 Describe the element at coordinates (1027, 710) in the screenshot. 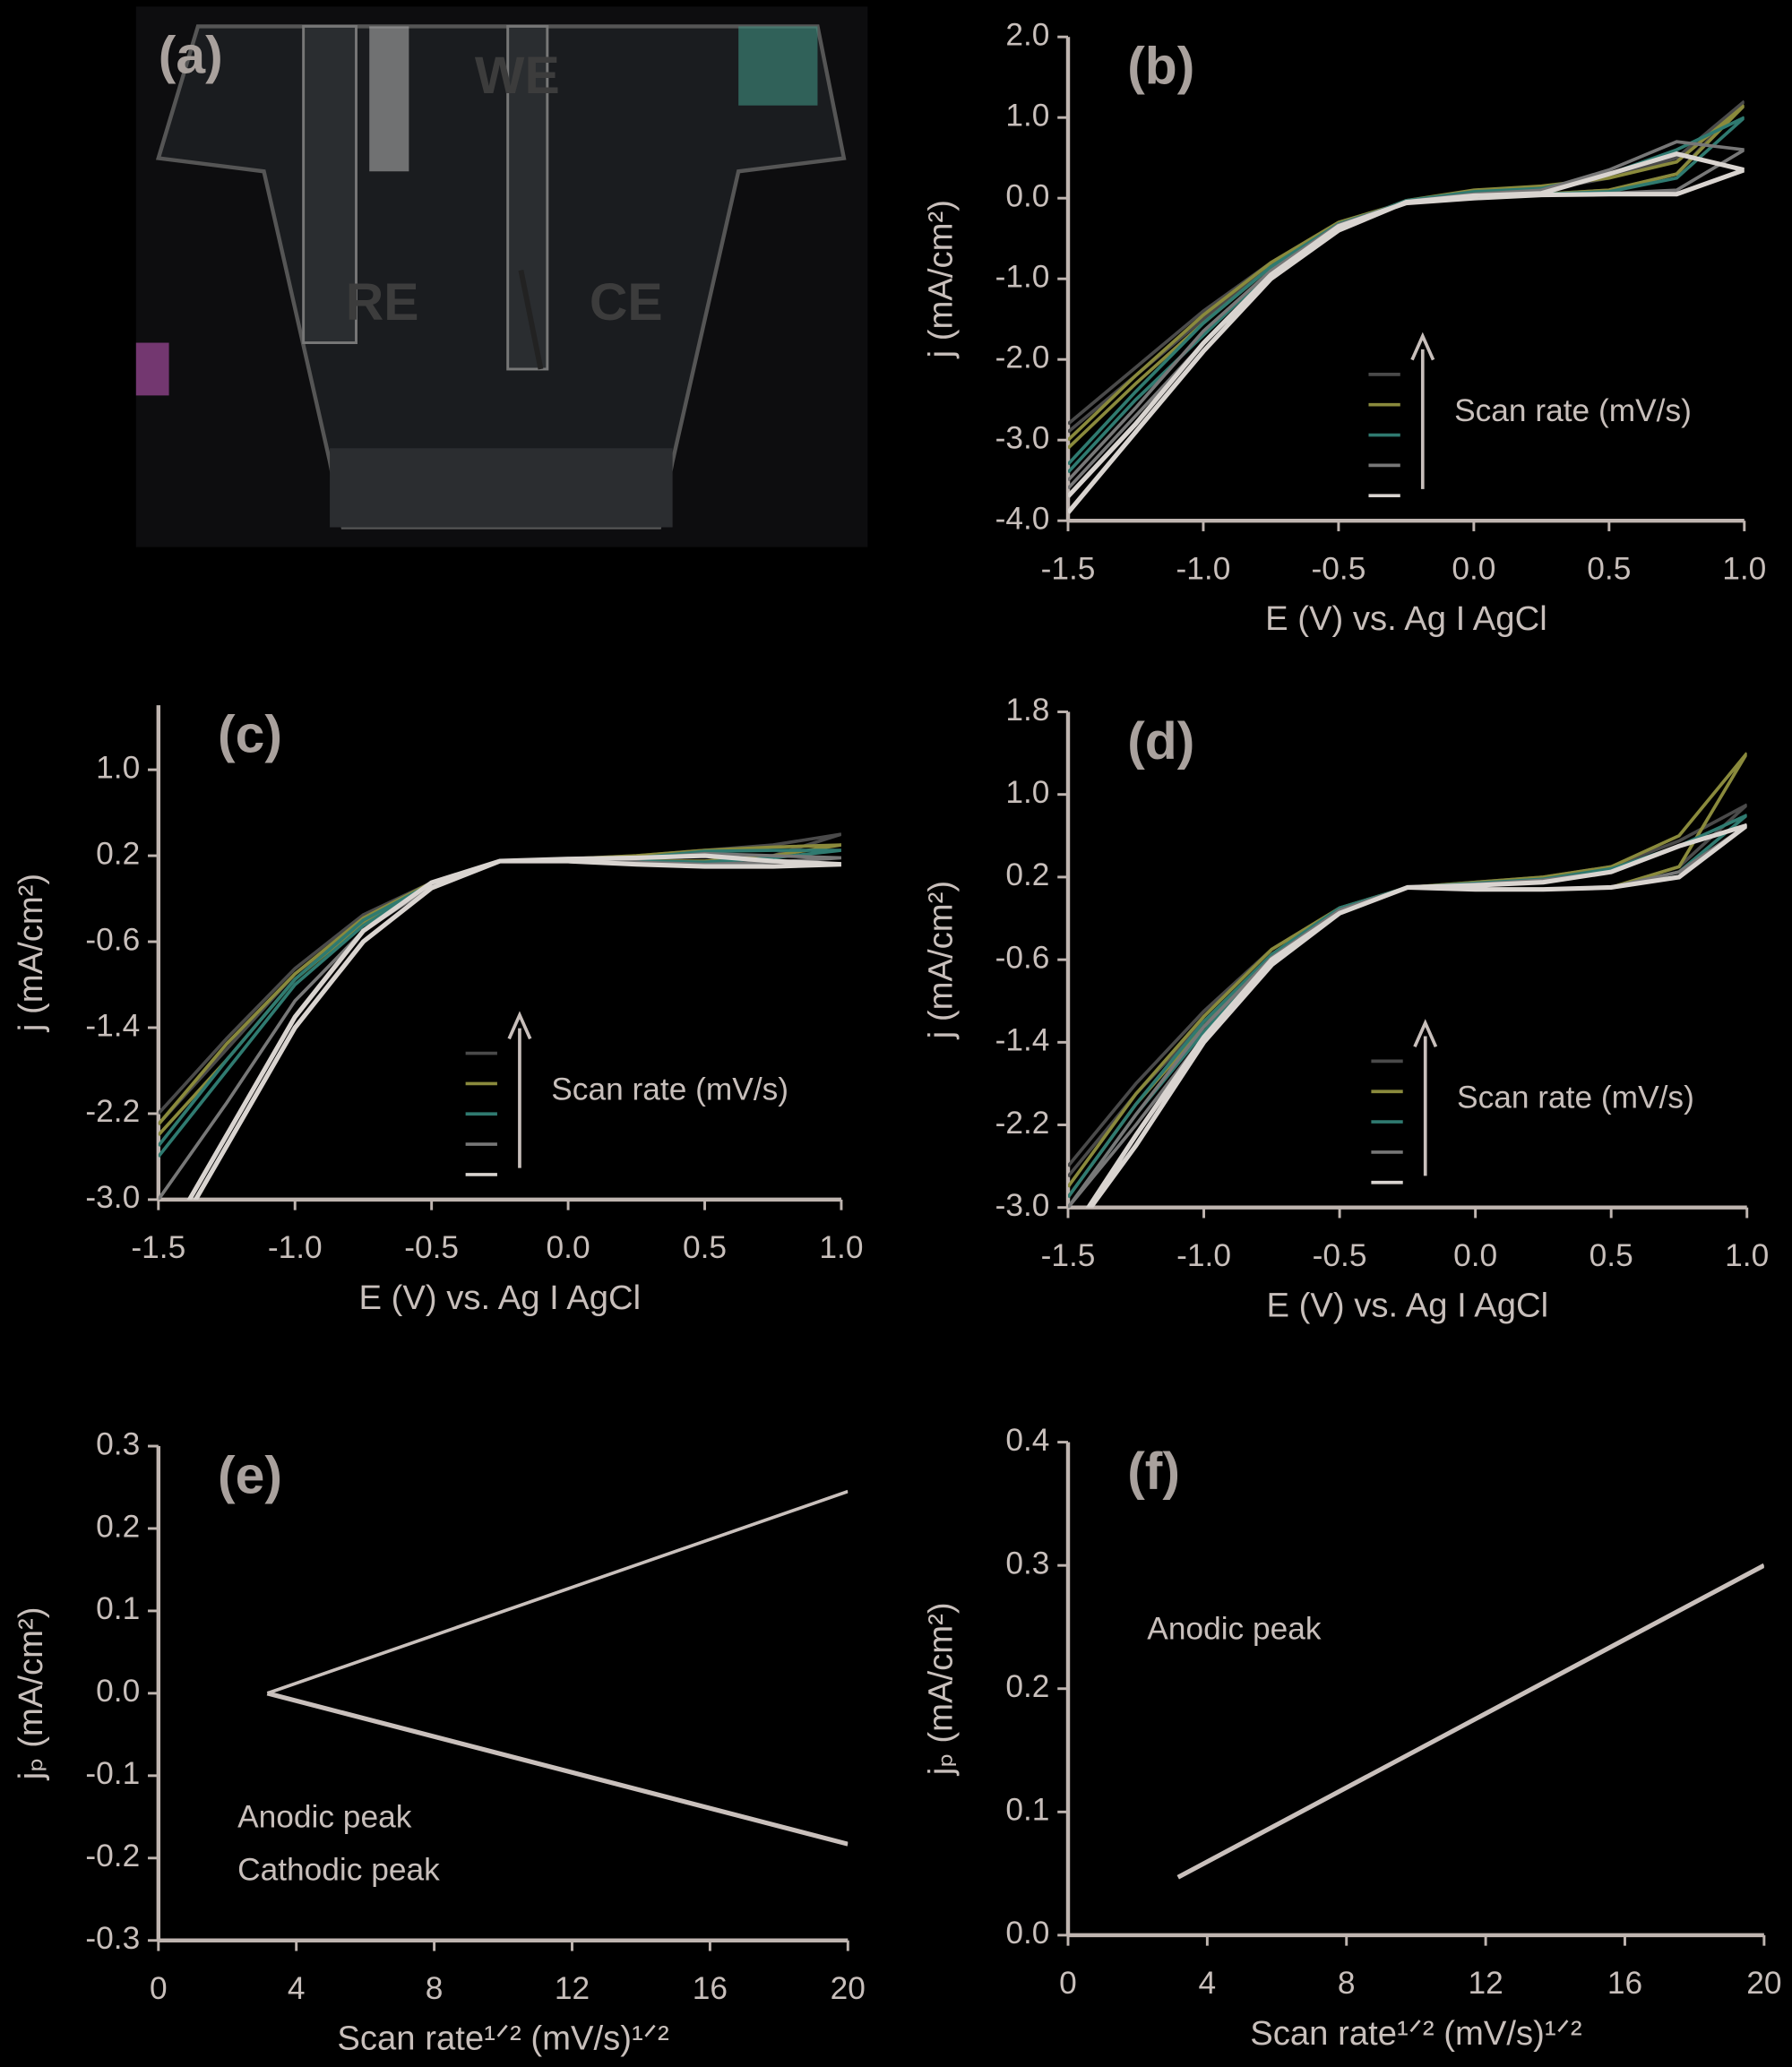

I see `y-tick-label: 1.8` at that location.